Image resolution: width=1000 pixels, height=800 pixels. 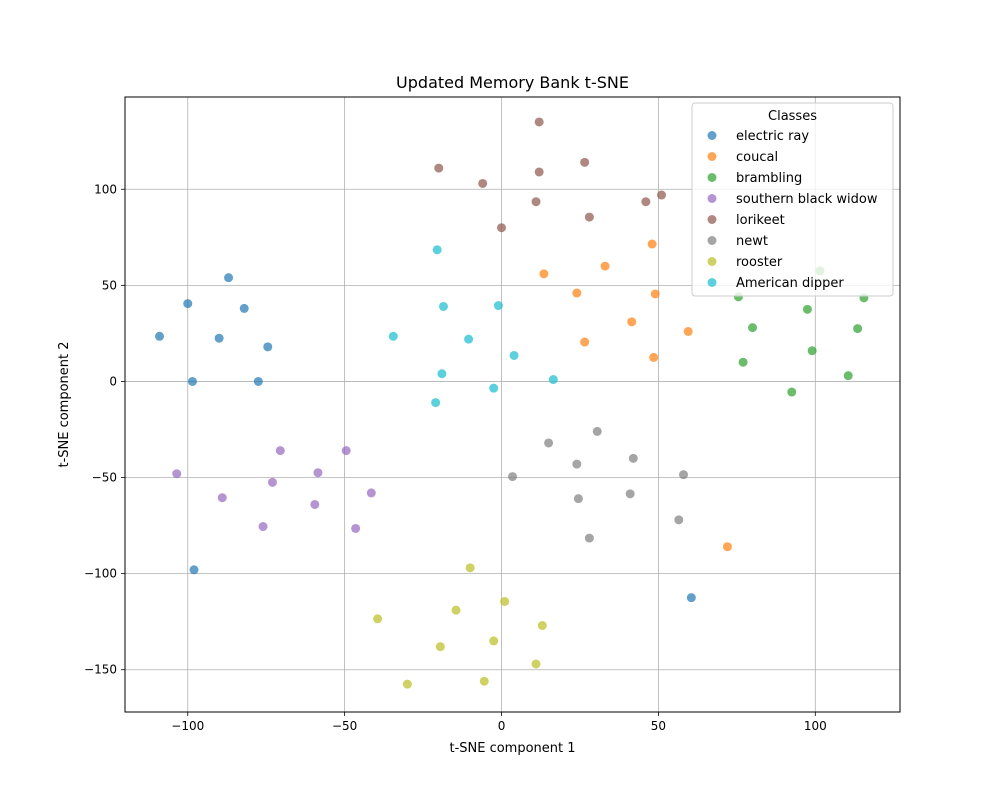 I want to click on x-axis-label: t-SNE component 1, so click(x=512, y=748).